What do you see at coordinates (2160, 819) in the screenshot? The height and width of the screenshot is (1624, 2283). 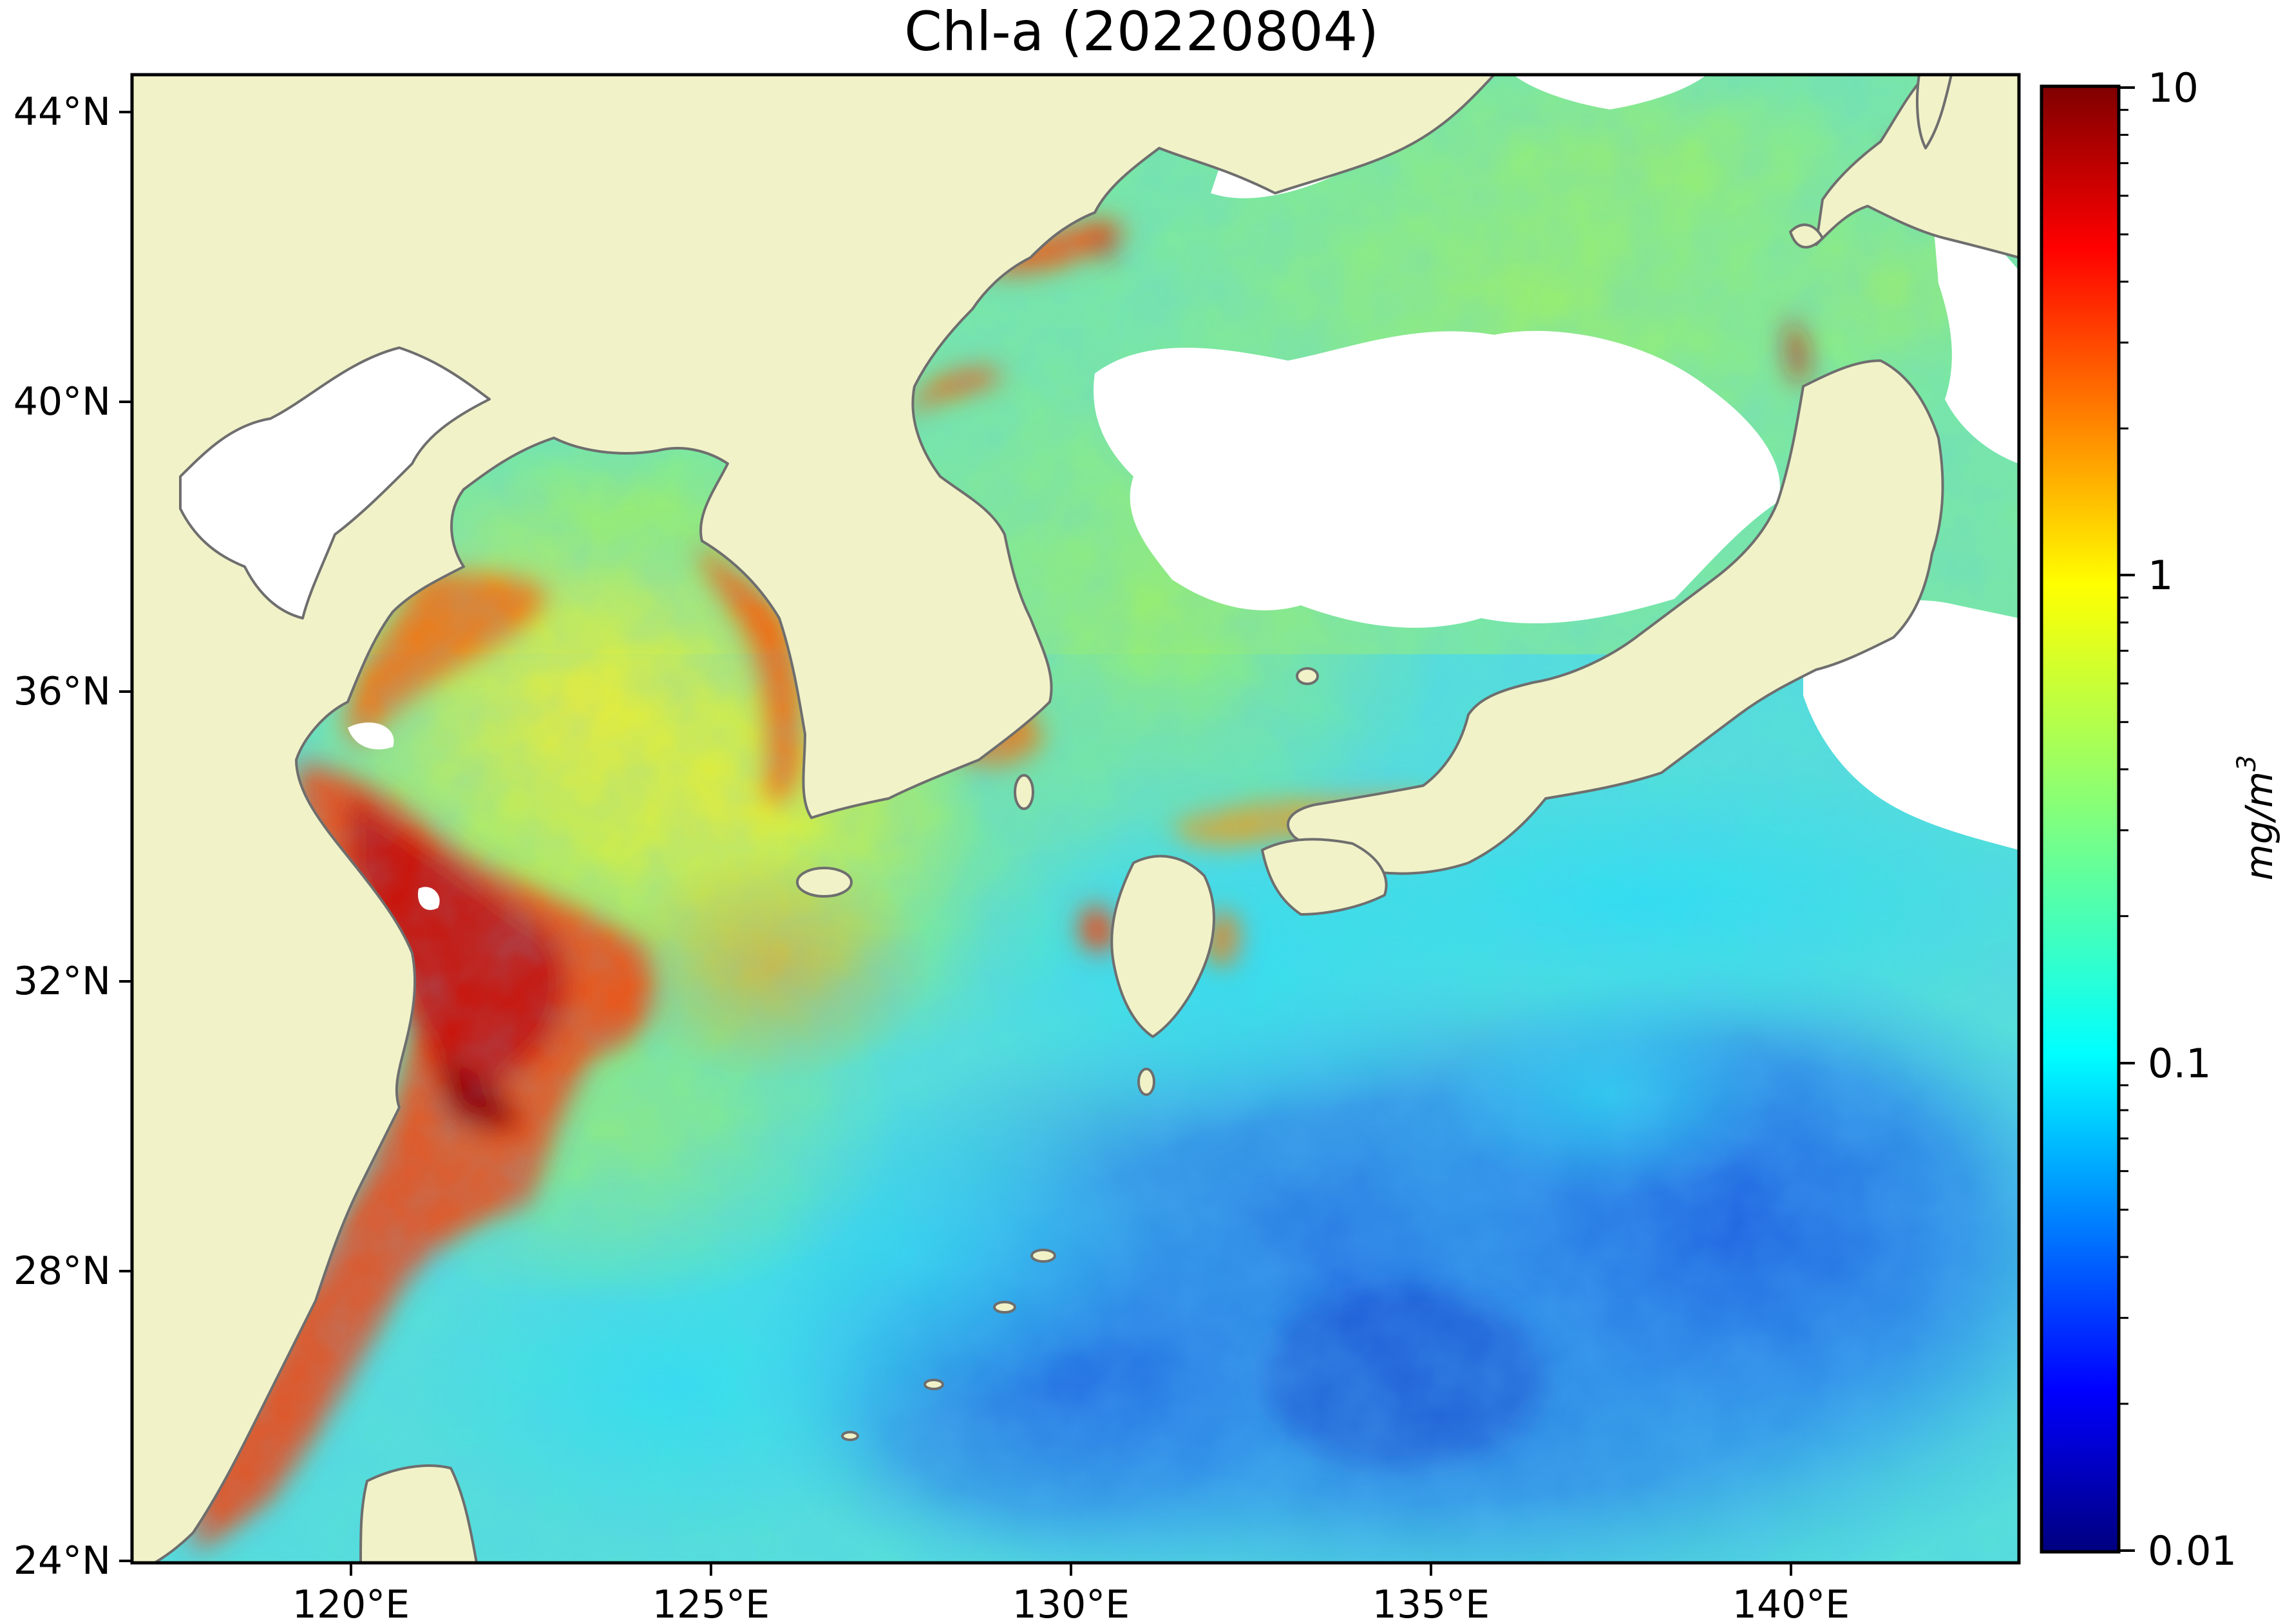 I see `colorbar: 10 1 0.1 0.01 mg/m3` at bounding box center [2160, 819].